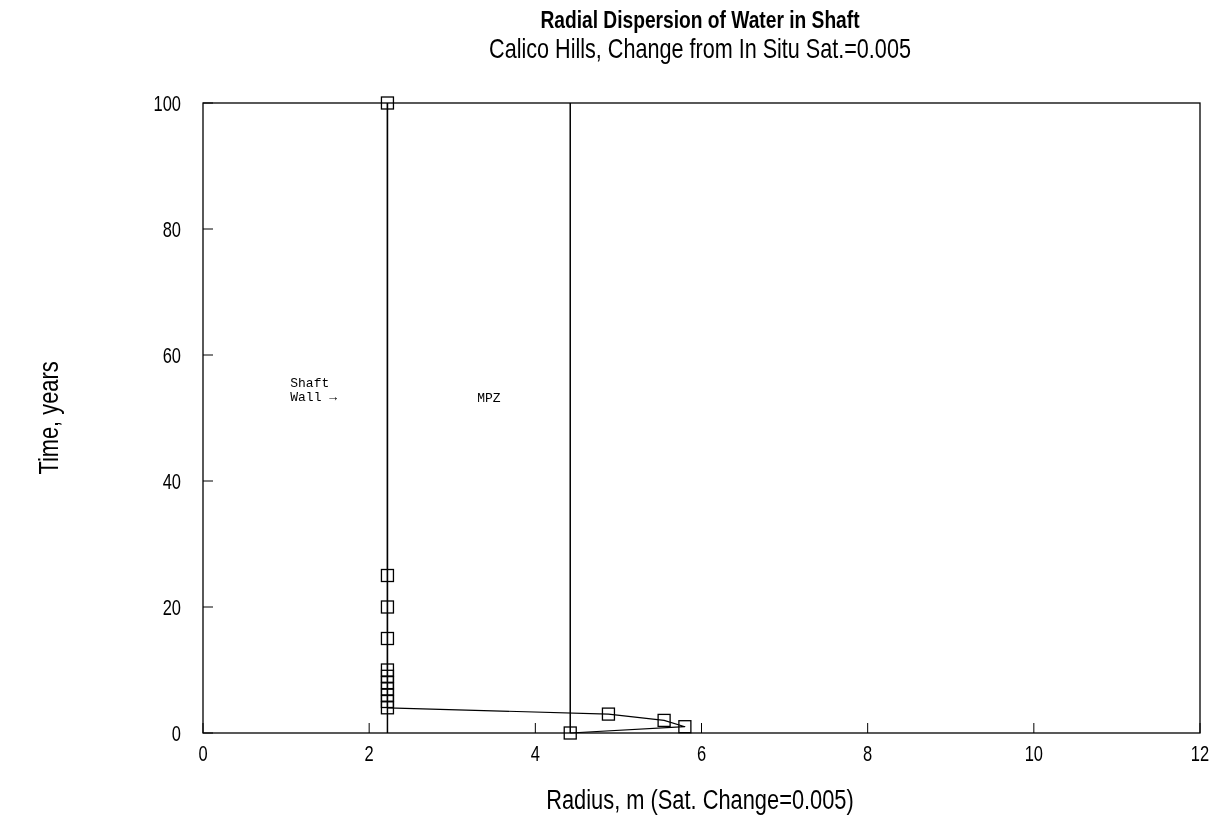 The width and height of the screenshot is (1215, 829). What do you see at coordinates (203, 753) in the screenshot?
I see `x-tick-label: 0` at bounding box center [203, 753].